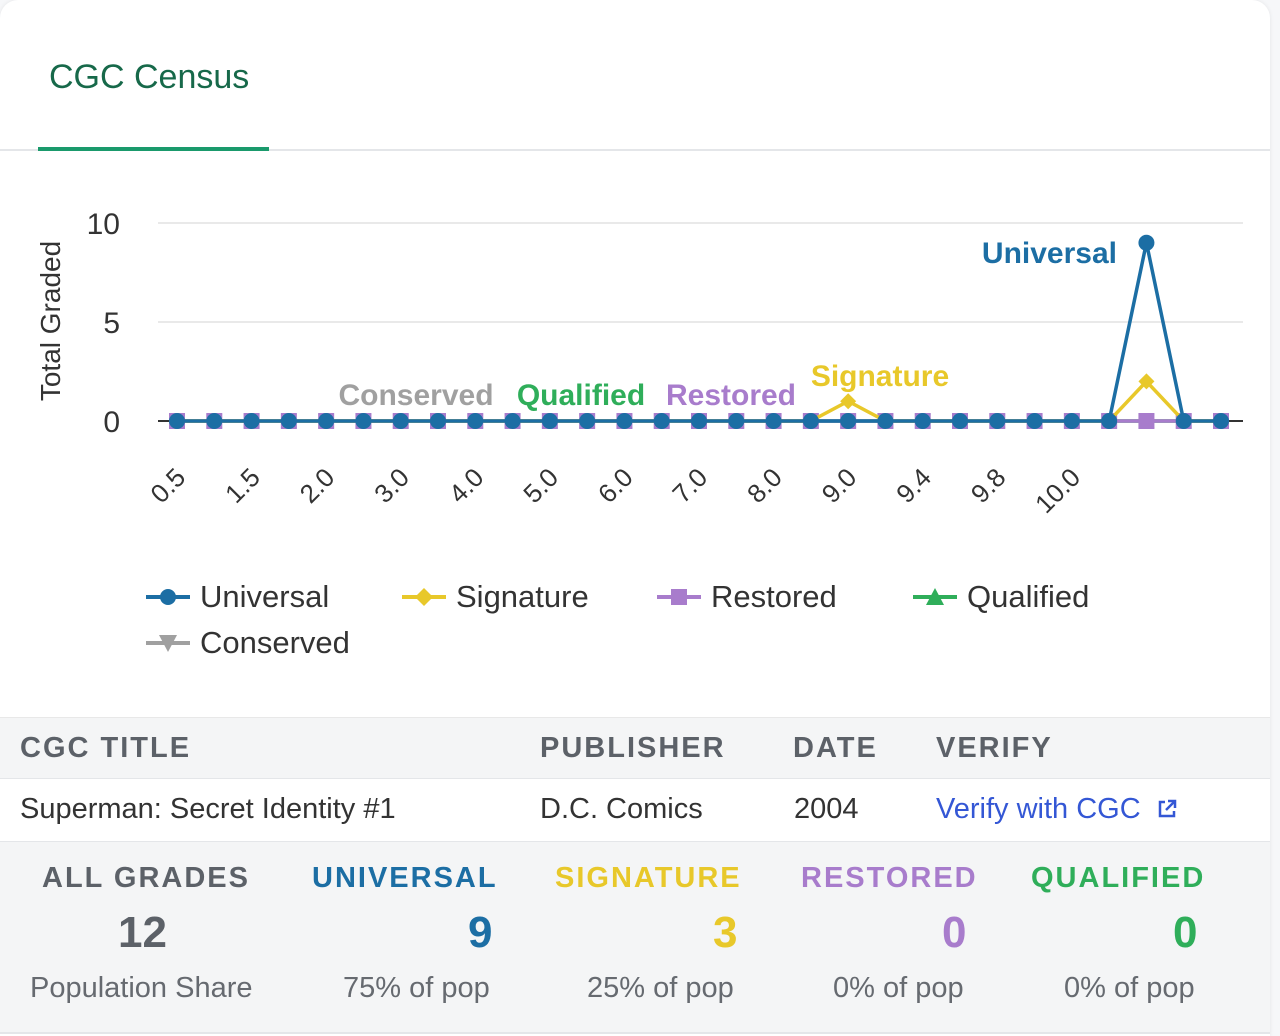 The width and height of the screenshot is (1280, 1036). What do you see at coordinates (416, 988) in the screenshot?
I see `stat-subtext: 75% of pop` at bounding box center [416, 988].